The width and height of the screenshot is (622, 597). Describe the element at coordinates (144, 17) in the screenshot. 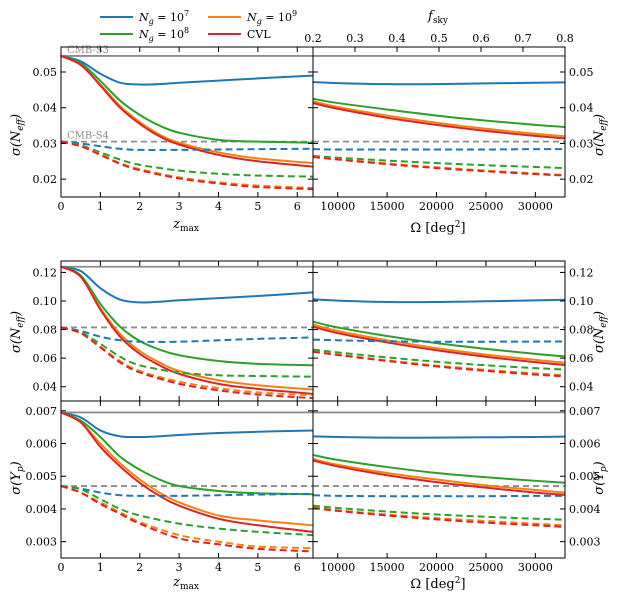

I see `legend-entry-ng7: Ng = 107` at that location.